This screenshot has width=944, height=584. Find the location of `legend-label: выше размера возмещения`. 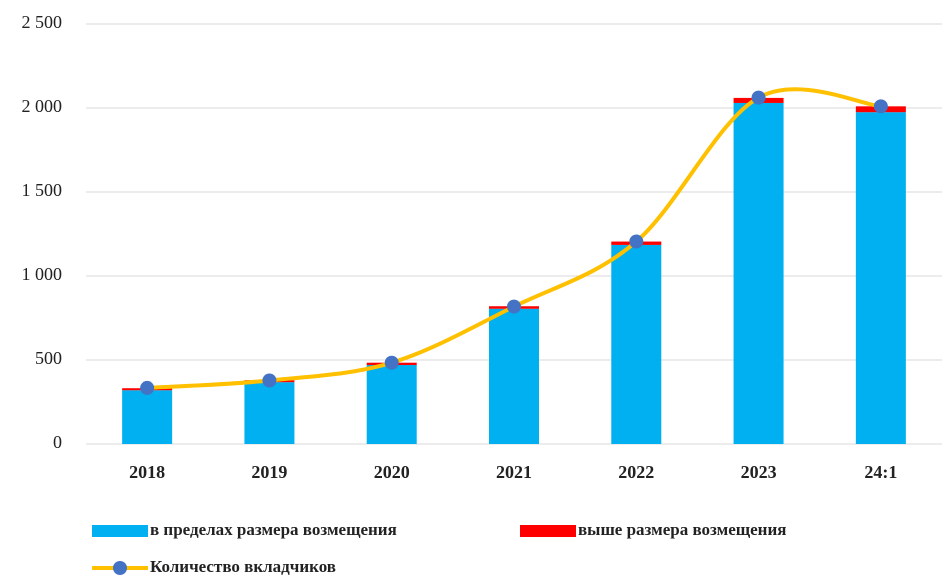

legend-label: выше размера возмещения is located at coordinates (682, 529).